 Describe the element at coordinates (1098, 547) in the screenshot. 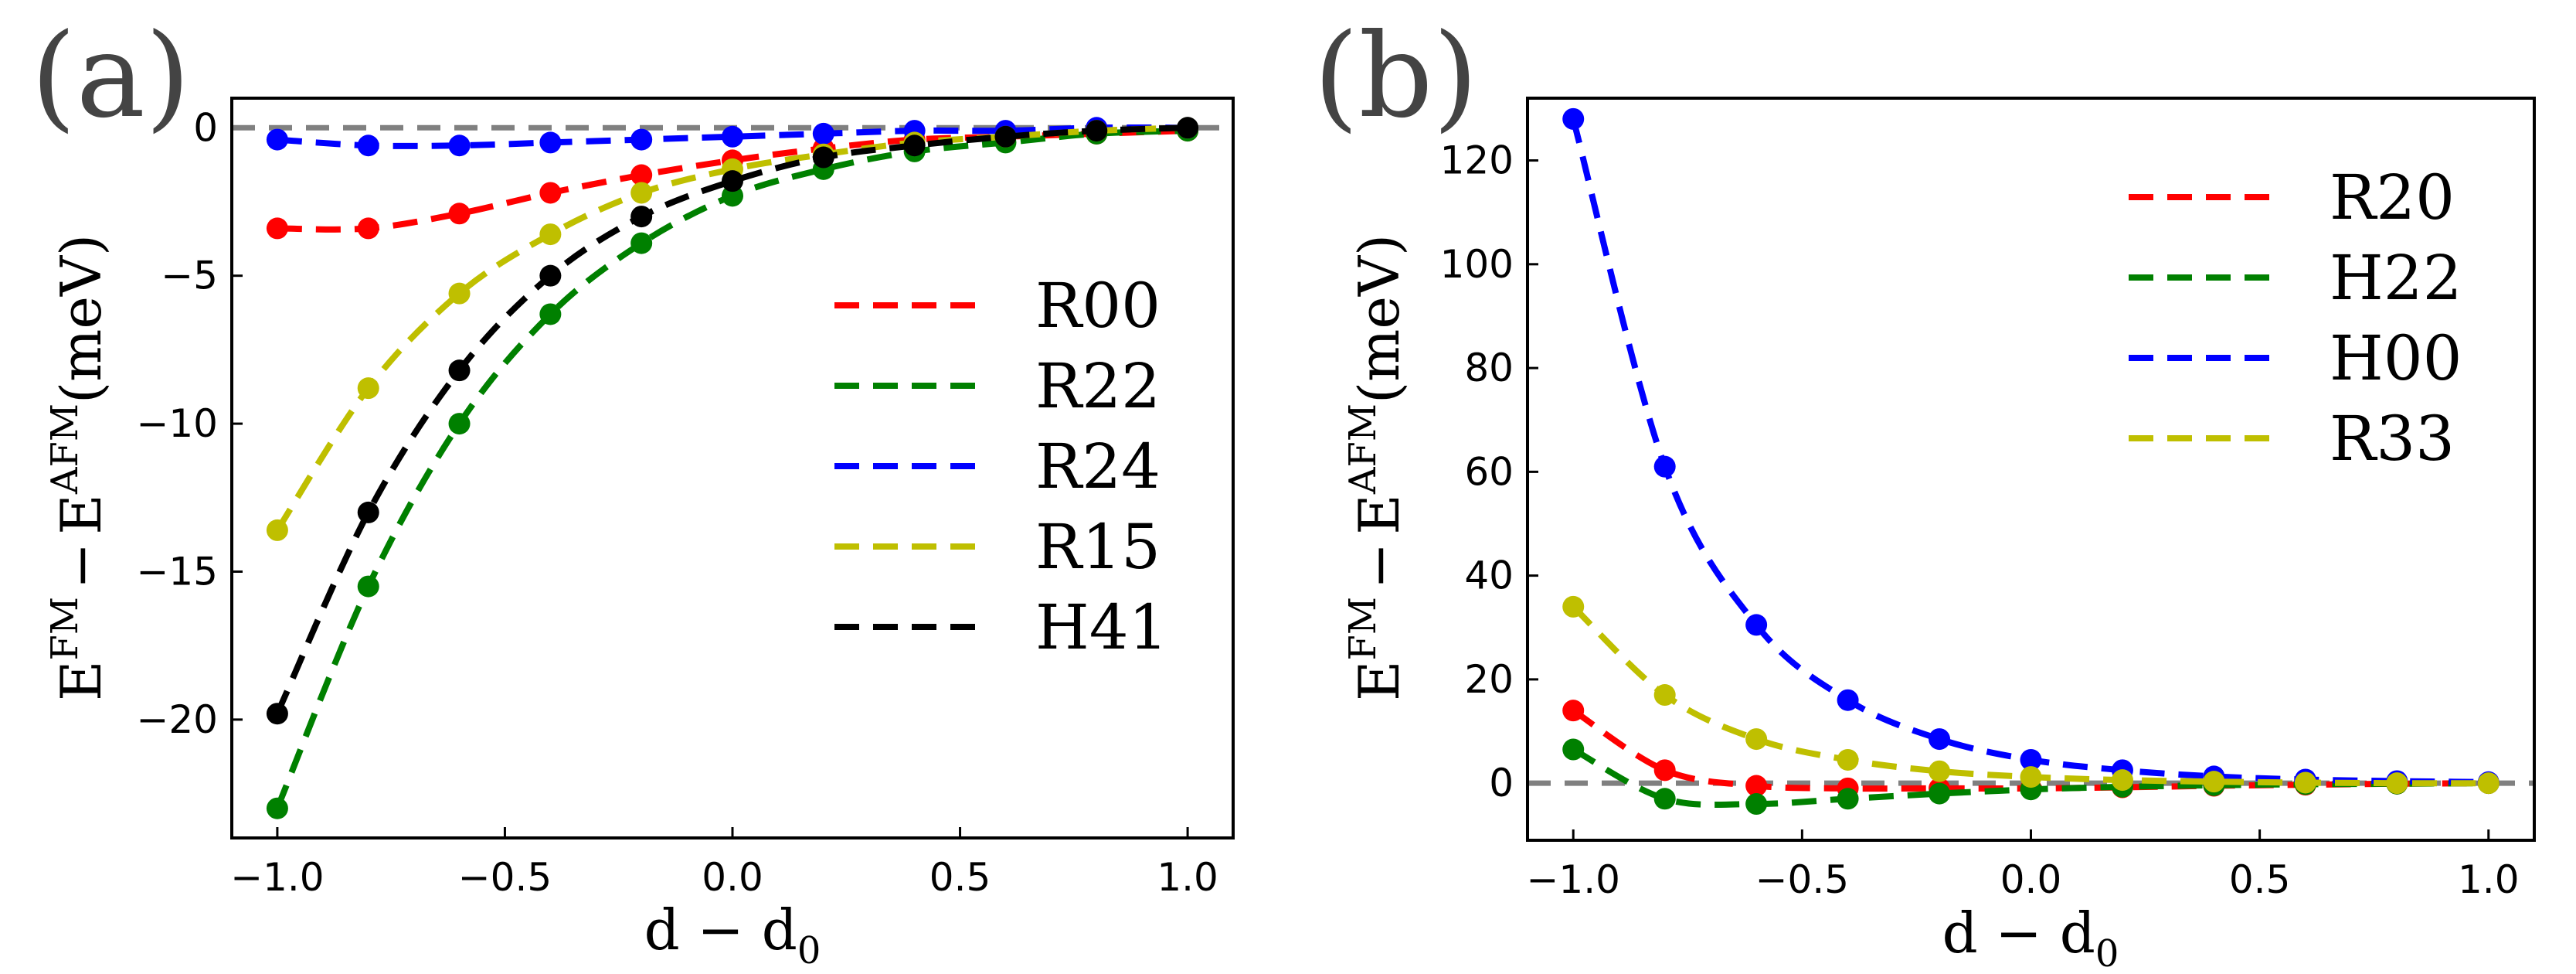

I see `legend-label: R15` at that location.